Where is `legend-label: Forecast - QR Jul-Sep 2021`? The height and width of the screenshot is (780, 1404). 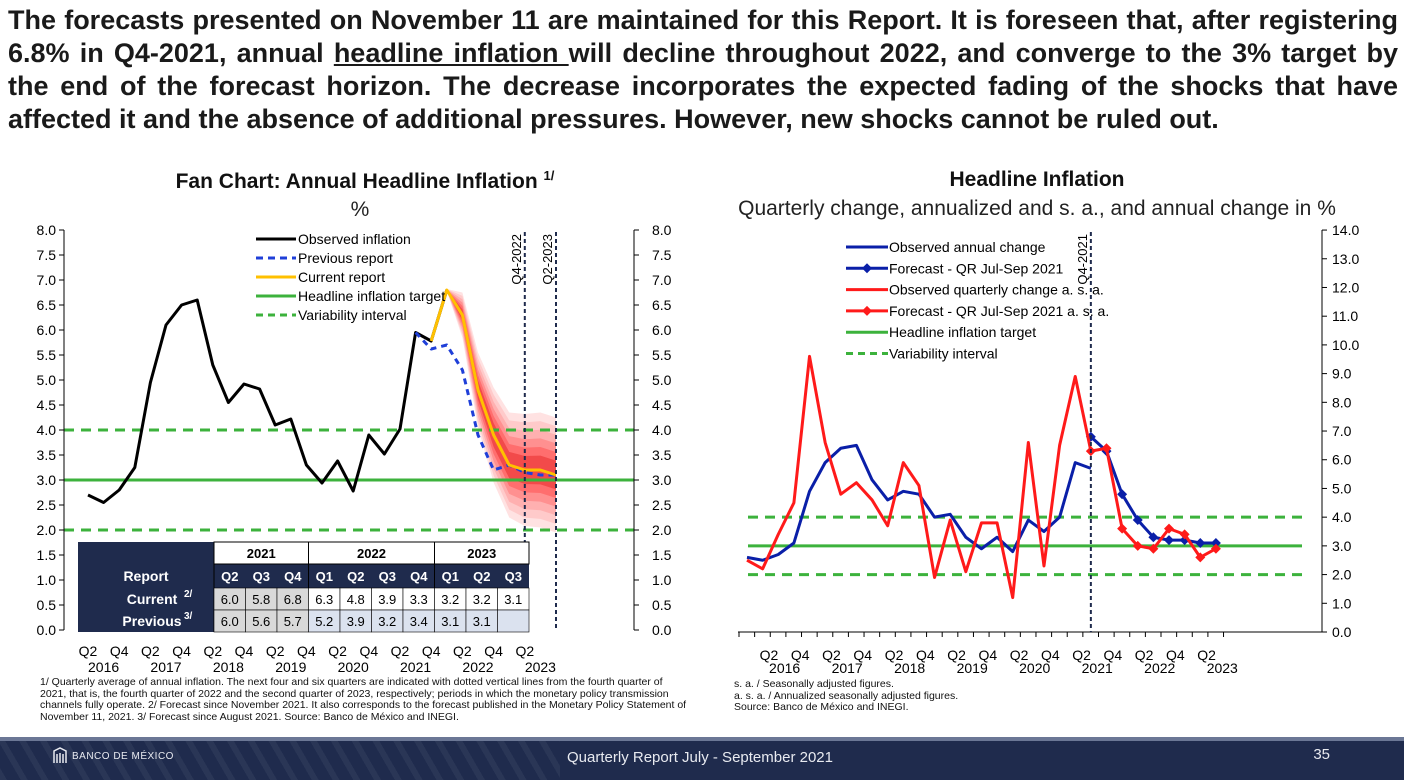 legend-label: Forecast - QR Jul-Sep 2021 is located at coordinates (976, 268).